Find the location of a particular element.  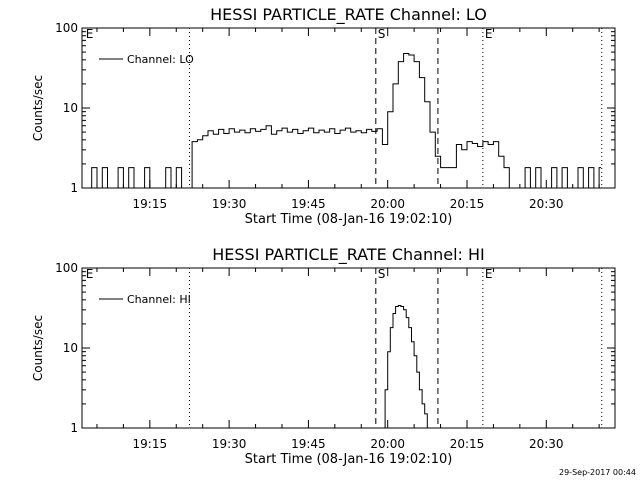

chart-lo-xtick-label: 20:00 is located at coordinates (387, 204).